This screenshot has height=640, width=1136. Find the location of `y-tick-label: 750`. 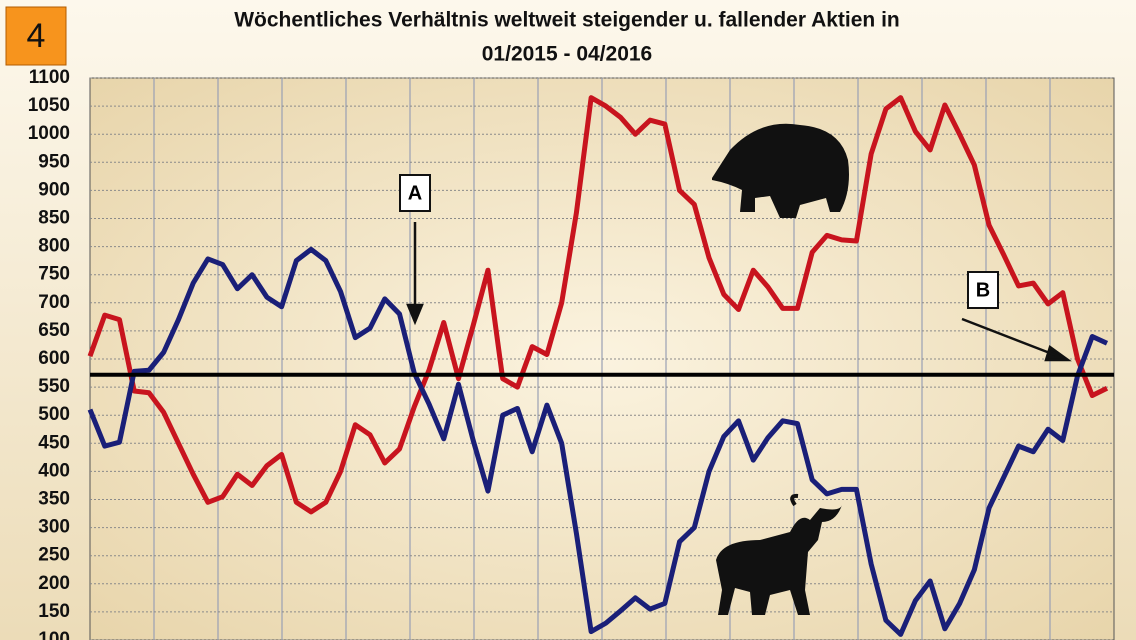

y-tick-label: 750 is located at coordinates (54, 274).